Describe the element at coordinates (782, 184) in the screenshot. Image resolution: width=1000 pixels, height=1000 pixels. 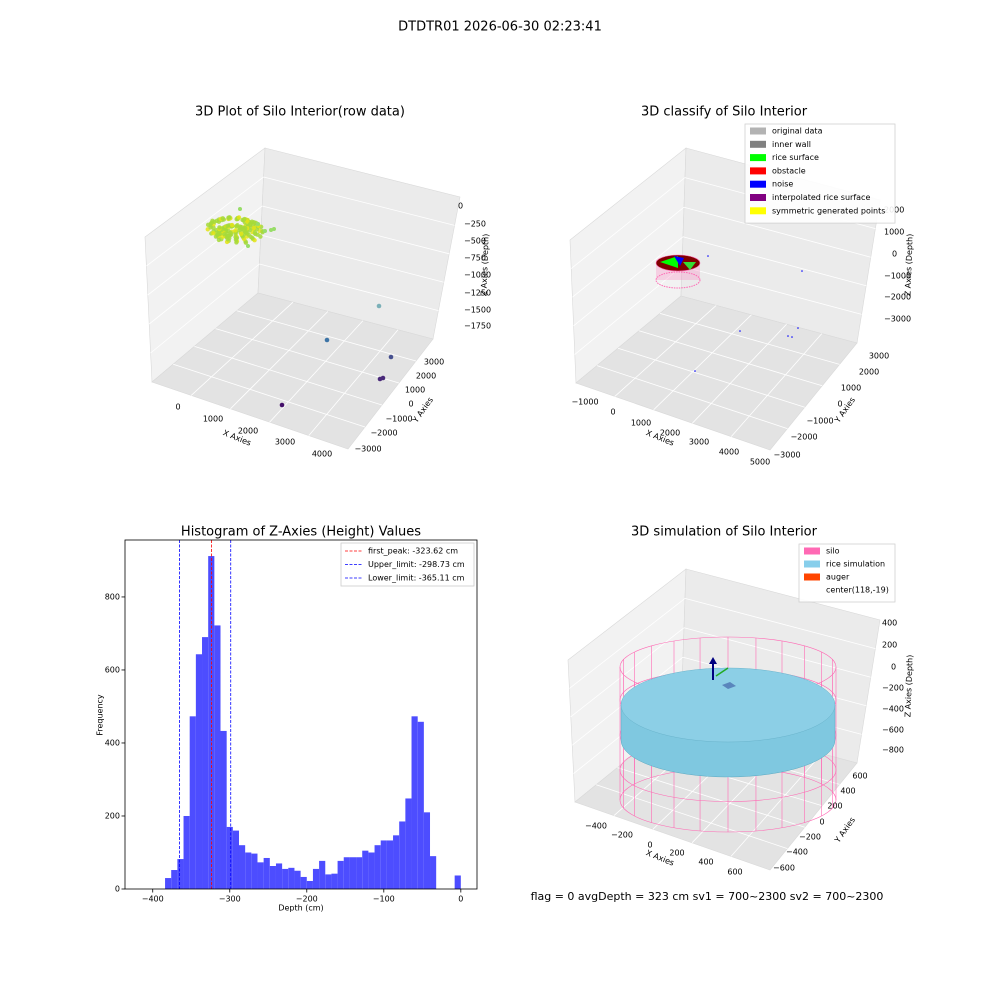
I see `legend-label: noise` at that location.